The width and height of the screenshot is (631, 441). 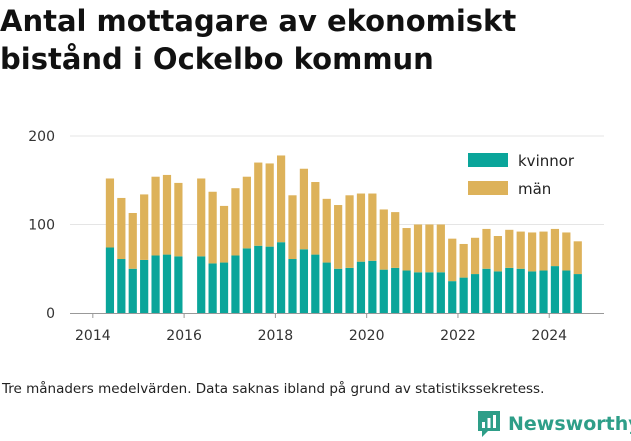 I want to click on brand: Newsworthy, so click(x=553, y=424).